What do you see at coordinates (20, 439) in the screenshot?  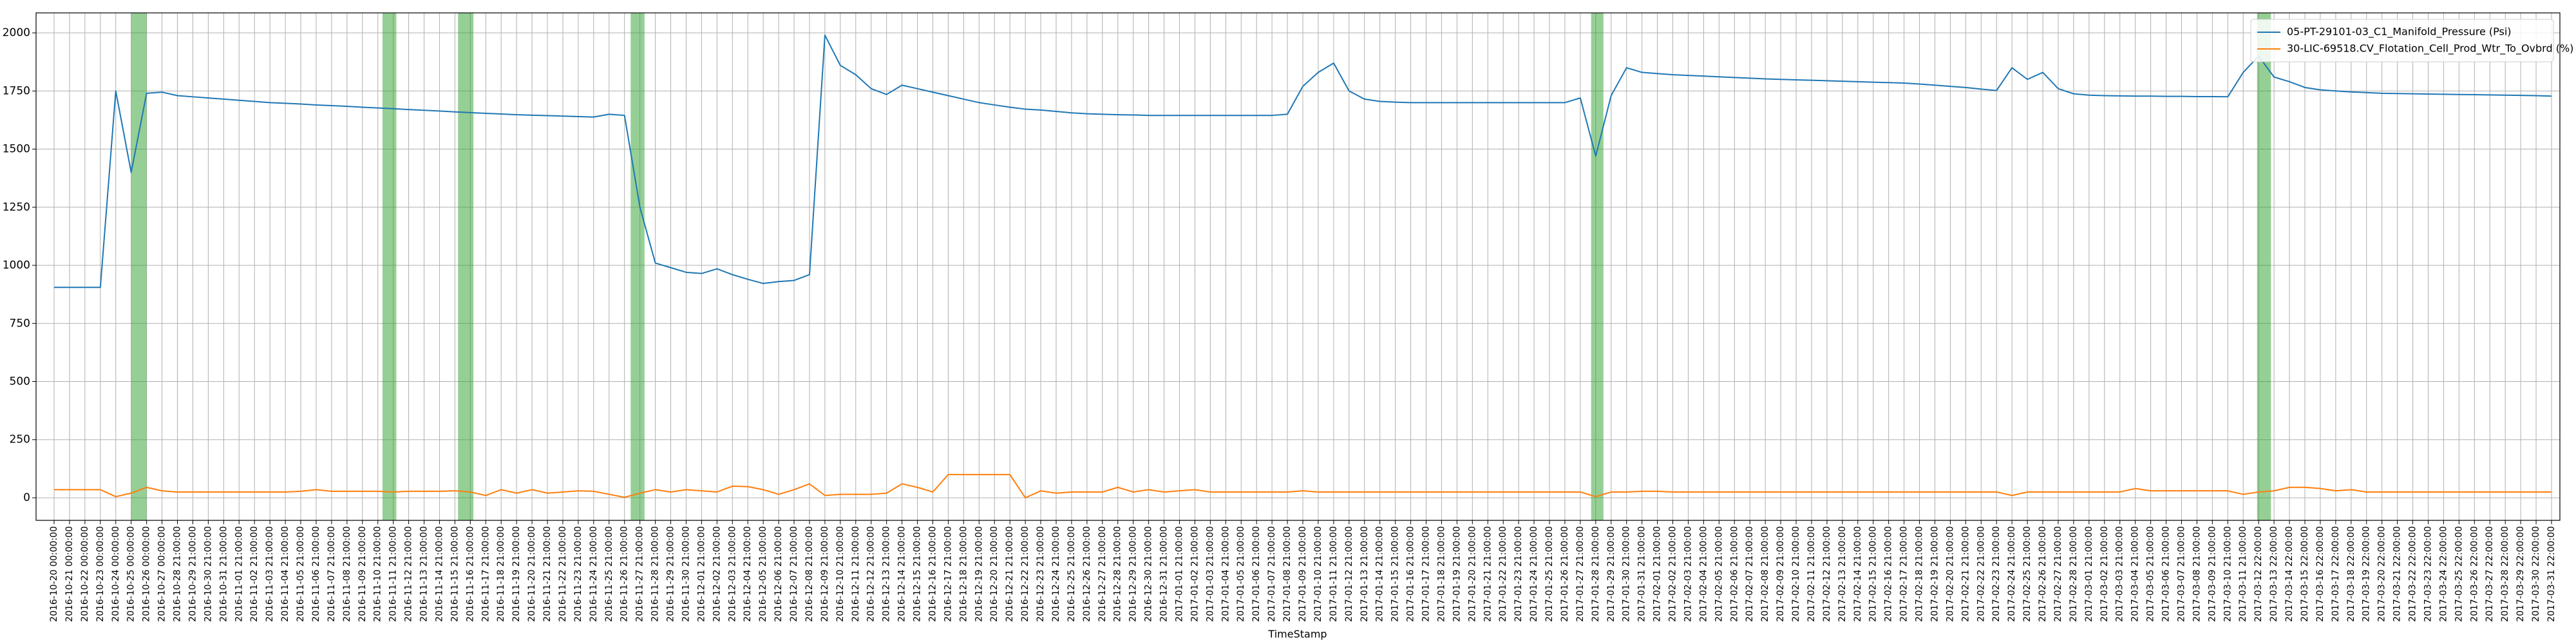 I see `y-tick-label: 250` at bounding box center [20, 439].